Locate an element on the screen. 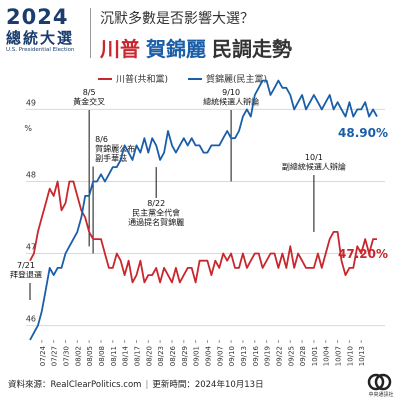 This screenshot has width=400, height=400. x-tick-label: 09/28 is located at coordinates (303, 356).